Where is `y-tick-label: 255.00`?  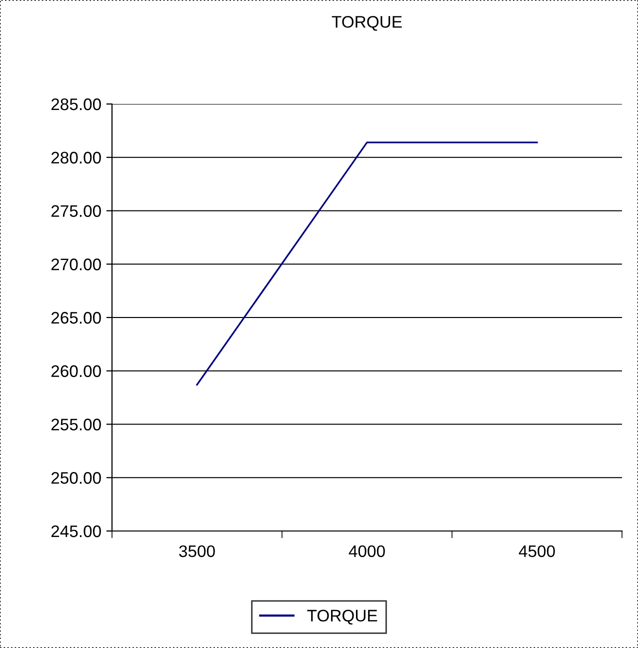
y-tick-label: 255.00 is located at coordinates (76, 424).